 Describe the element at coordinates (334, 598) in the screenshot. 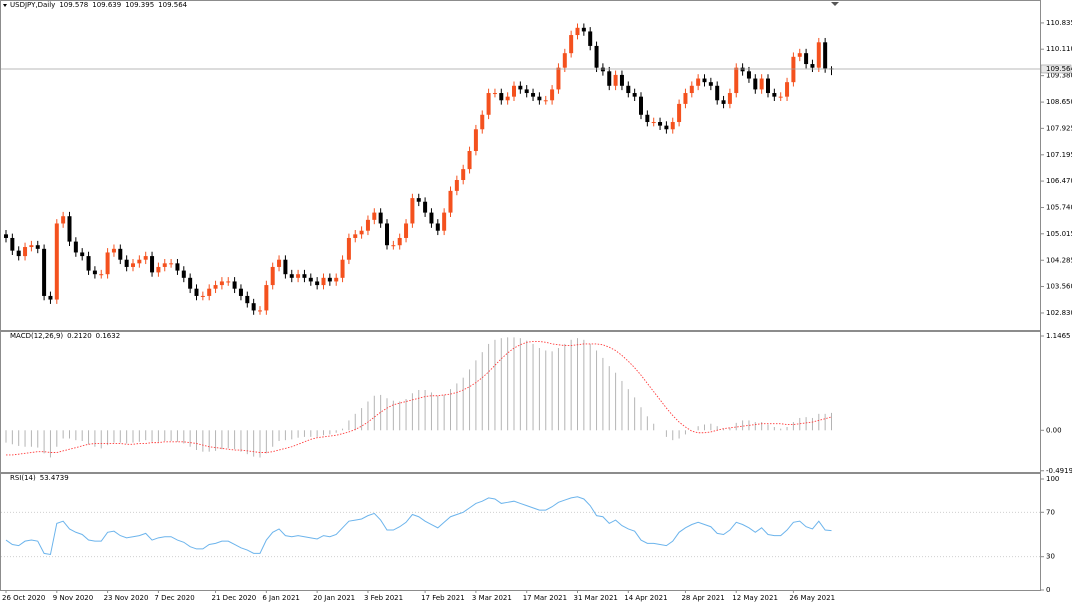

I see `x-tick-label: 20 Jan 2021` at that location.